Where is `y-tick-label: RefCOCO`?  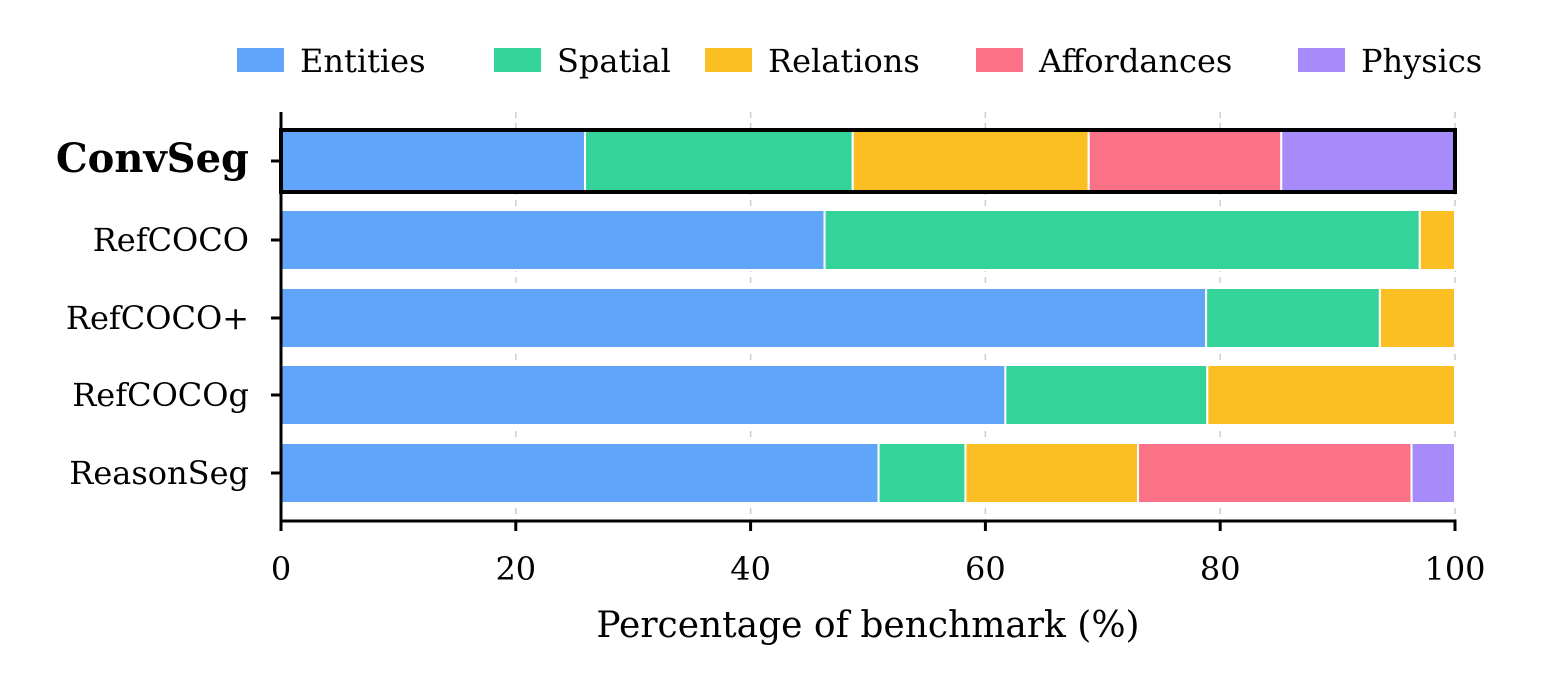 y-tick-label: RefCOCO is located at coordinates (171, 240).